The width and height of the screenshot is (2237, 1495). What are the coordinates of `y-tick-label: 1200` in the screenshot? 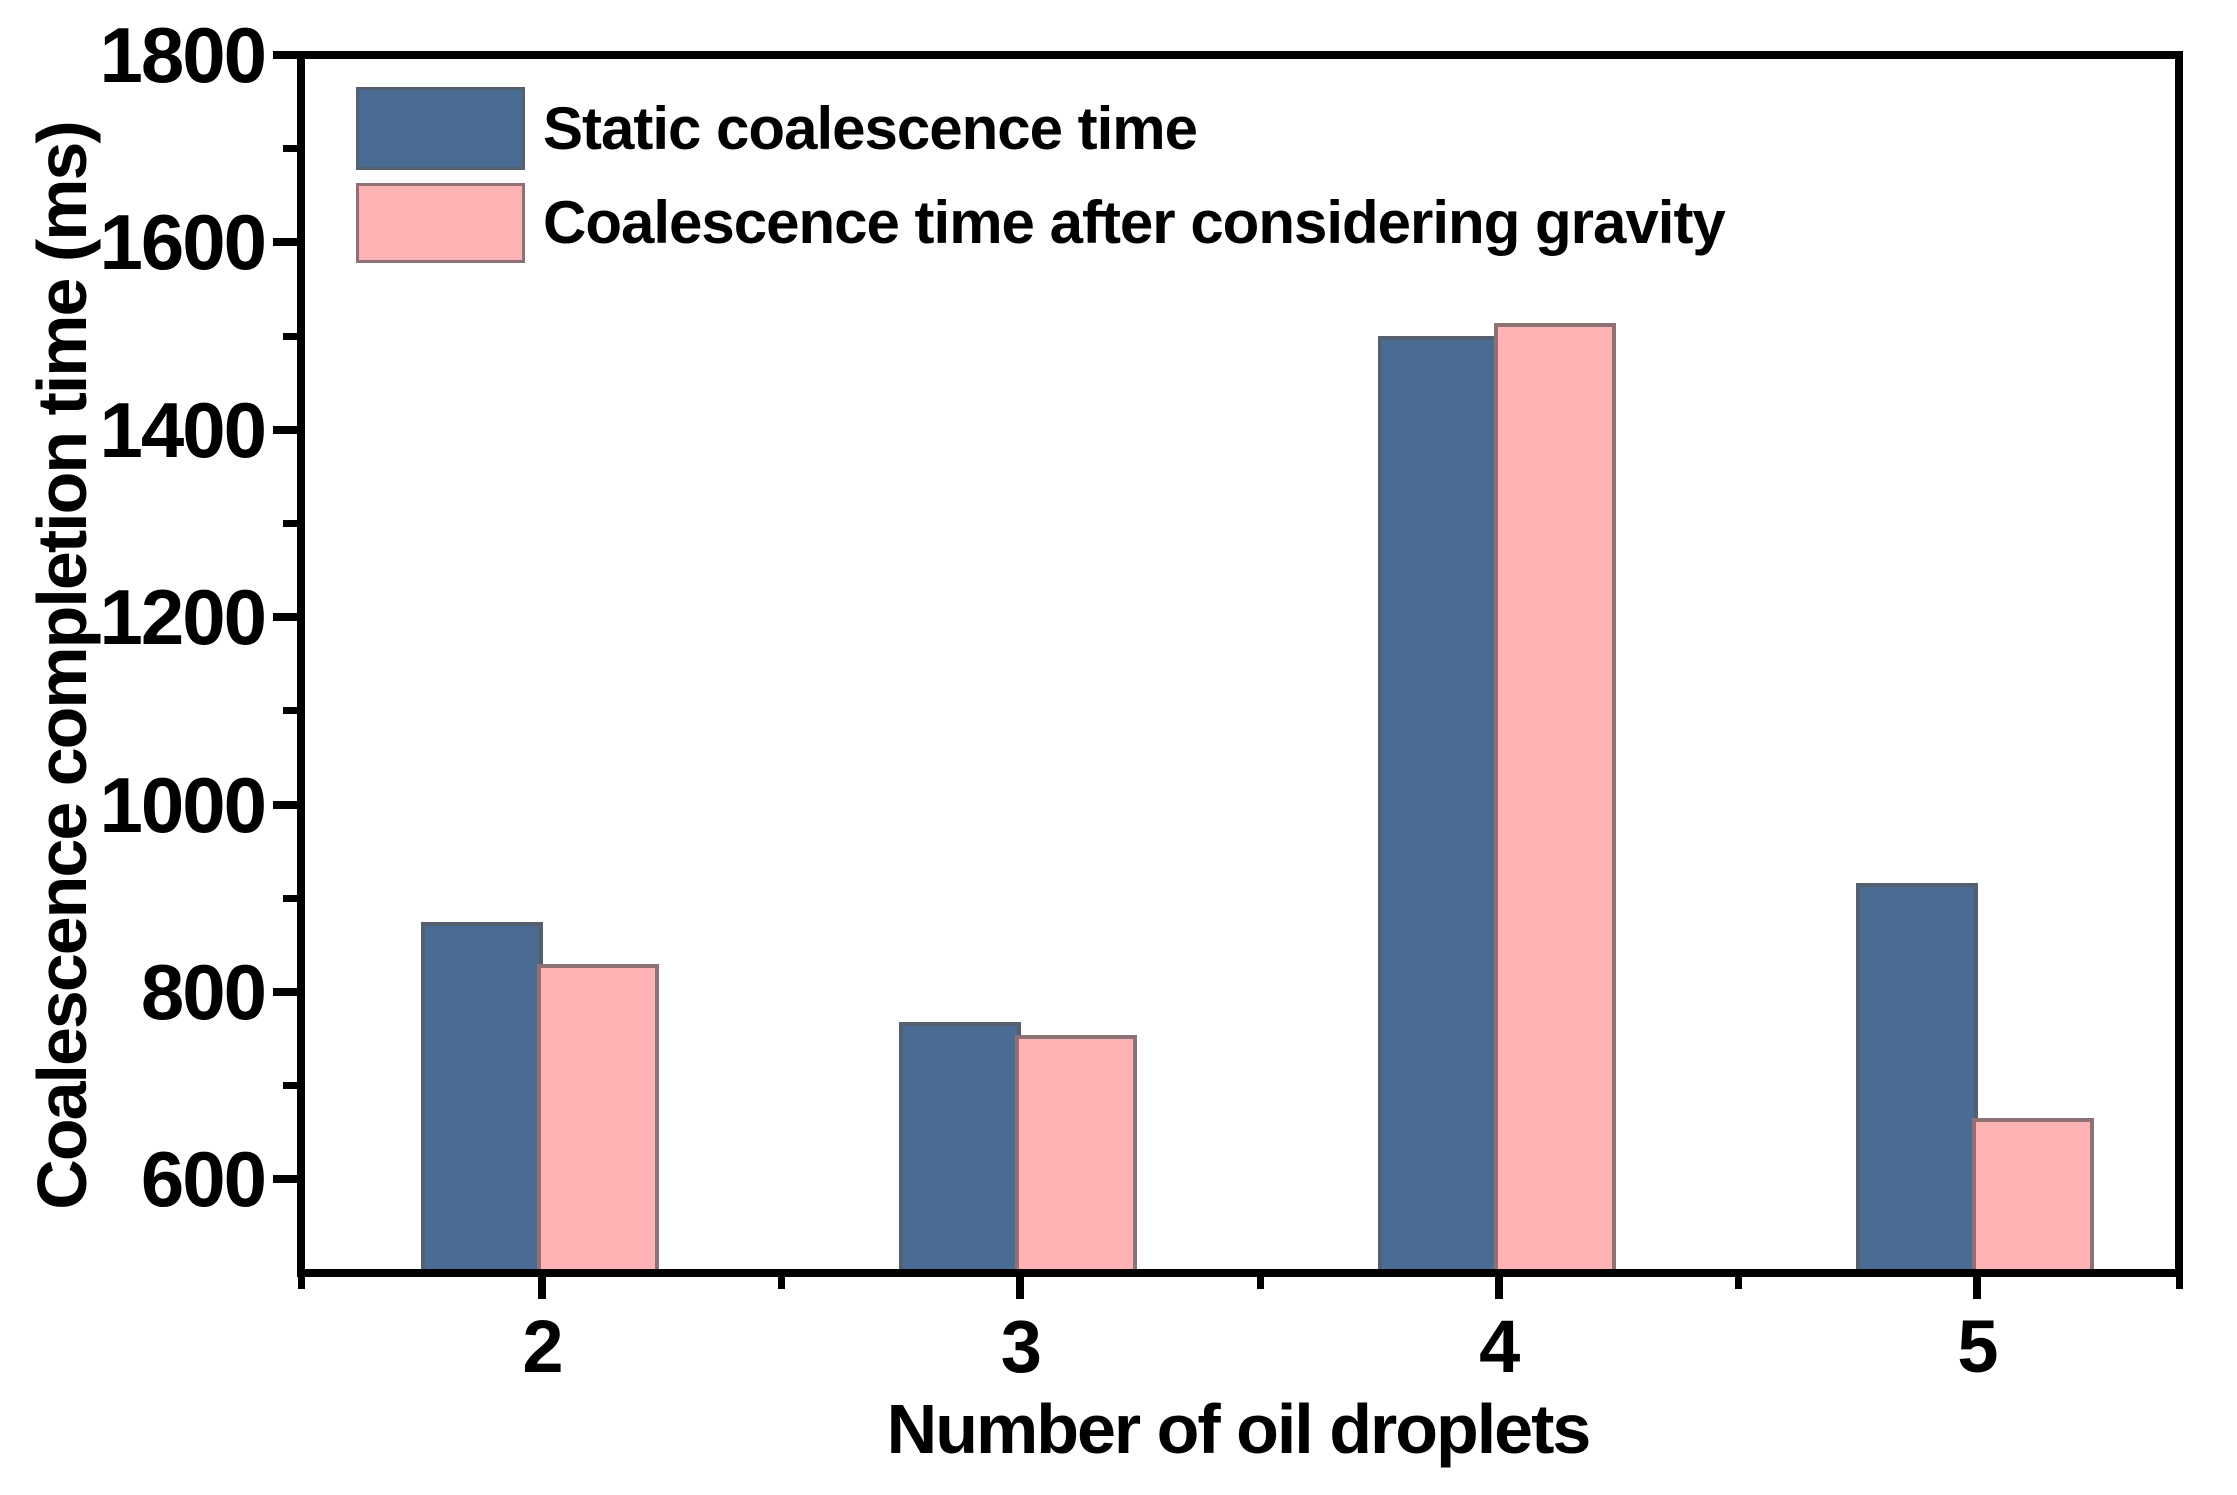 It's located at (183, 617).